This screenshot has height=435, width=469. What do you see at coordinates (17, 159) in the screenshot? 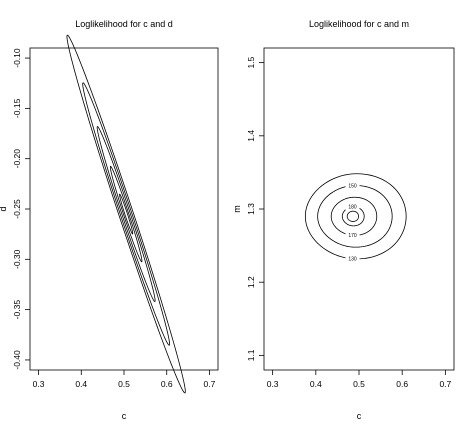
I see `y-tick-label: -0.20` at bounding box center [17, 159].